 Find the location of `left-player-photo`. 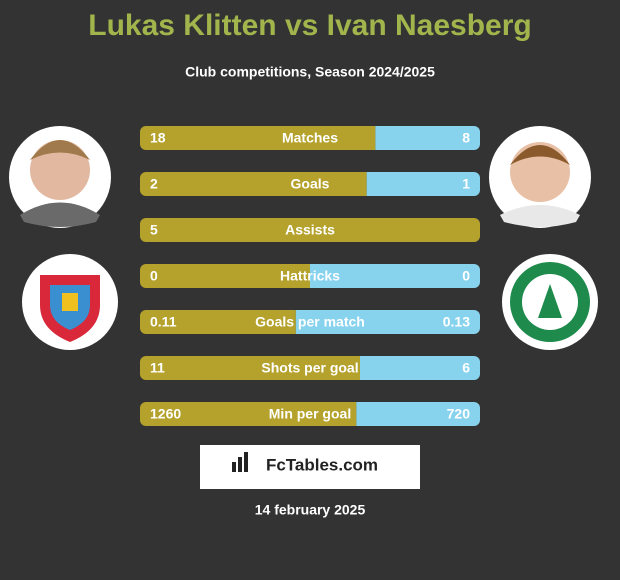

left-player-photo is located at coordinates (60, 177).